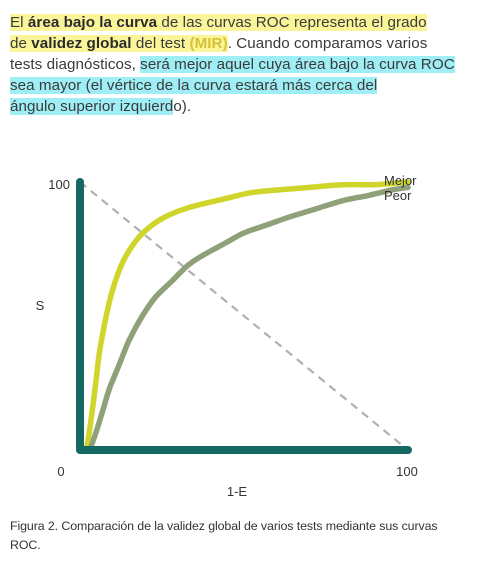 The height and width of the screenshot is (580, 492). I want to click on y-axis-label: S, so click(40, 305).